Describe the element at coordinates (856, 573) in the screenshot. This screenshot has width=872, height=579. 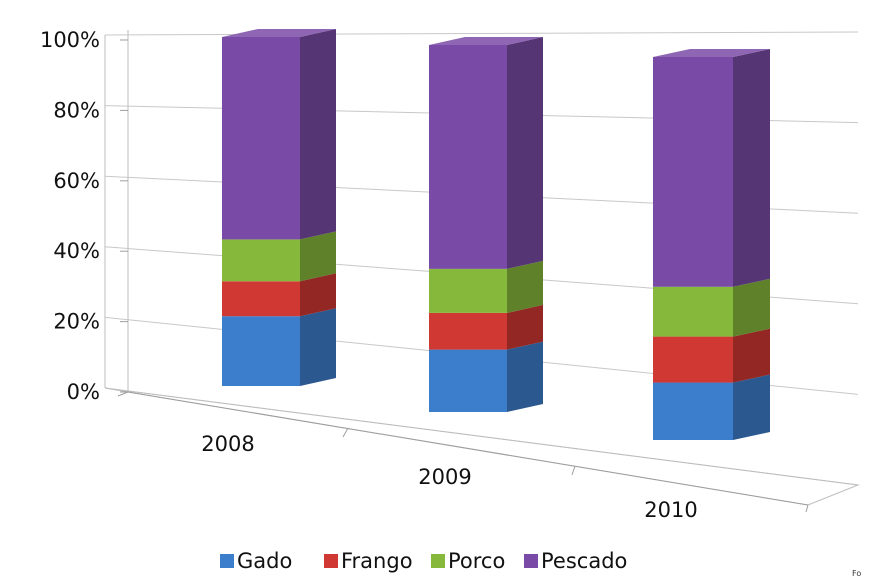
I see `corner-text: Fo` at that location.